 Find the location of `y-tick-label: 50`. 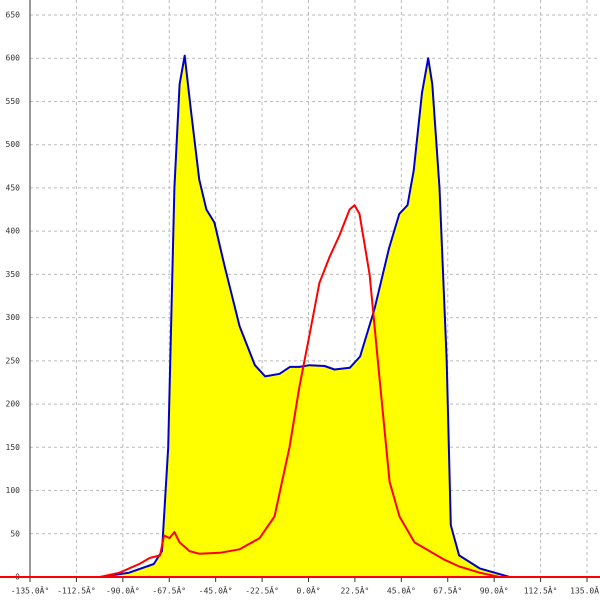

y-tick-label: 50 is located at coordinates (15, 533).